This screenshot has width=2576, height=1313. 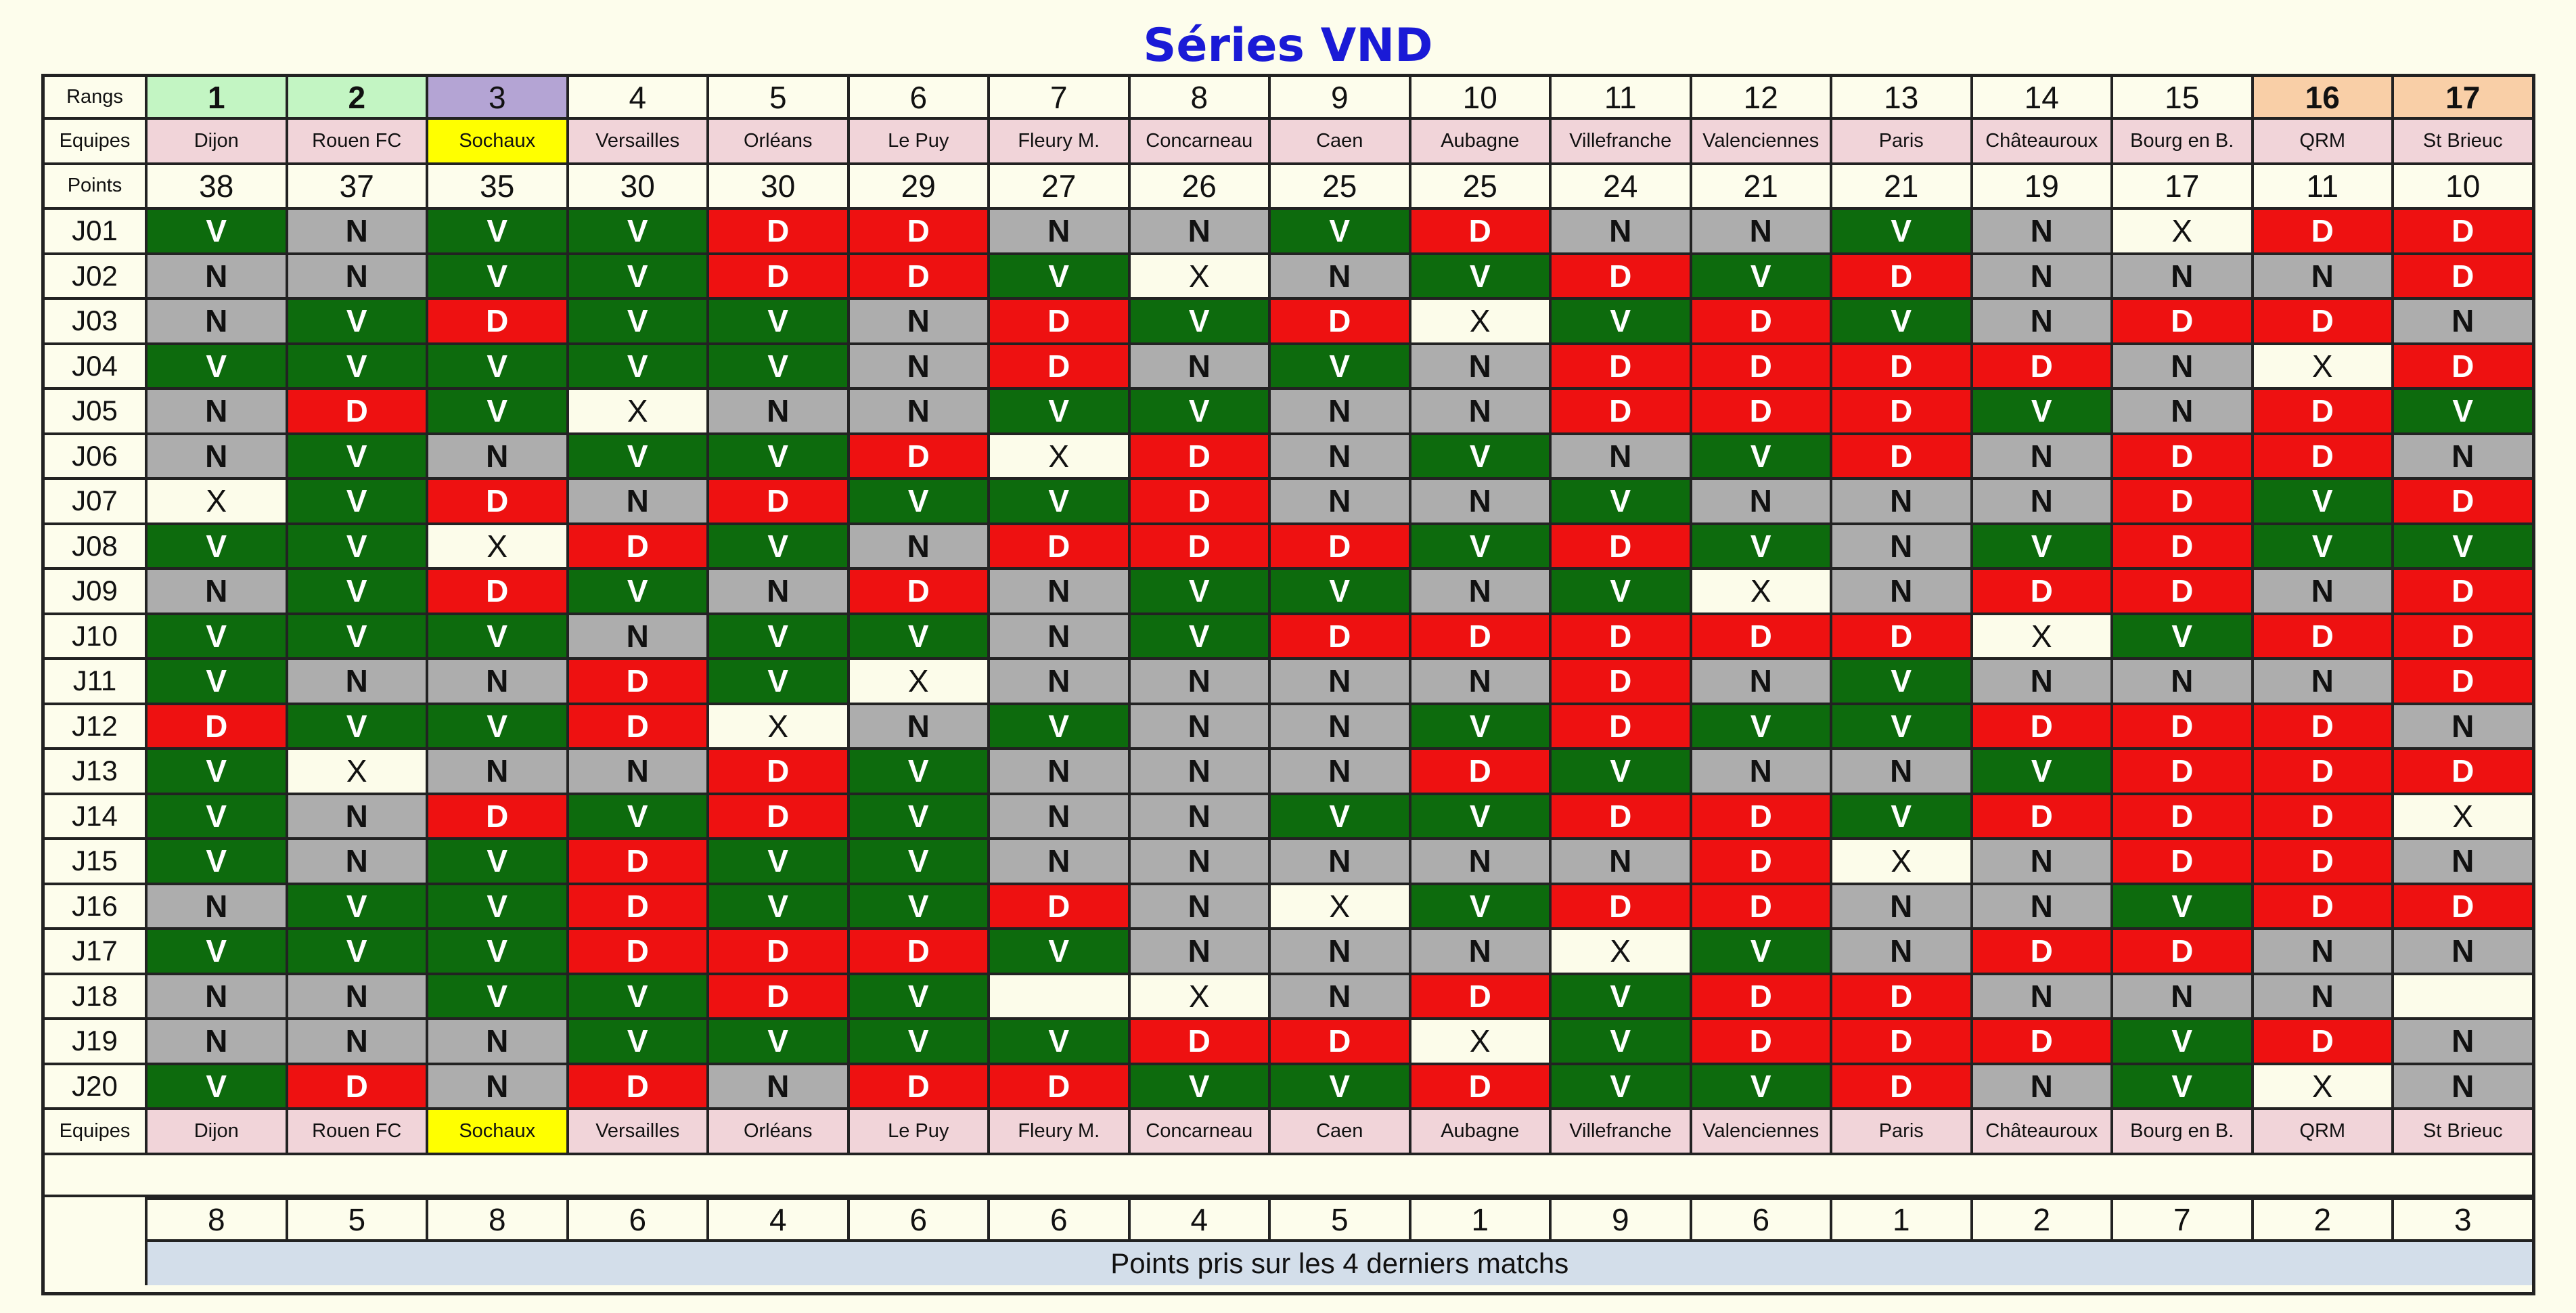 I want to click on last4-points-value: 8, so click(x=498, y=1220).